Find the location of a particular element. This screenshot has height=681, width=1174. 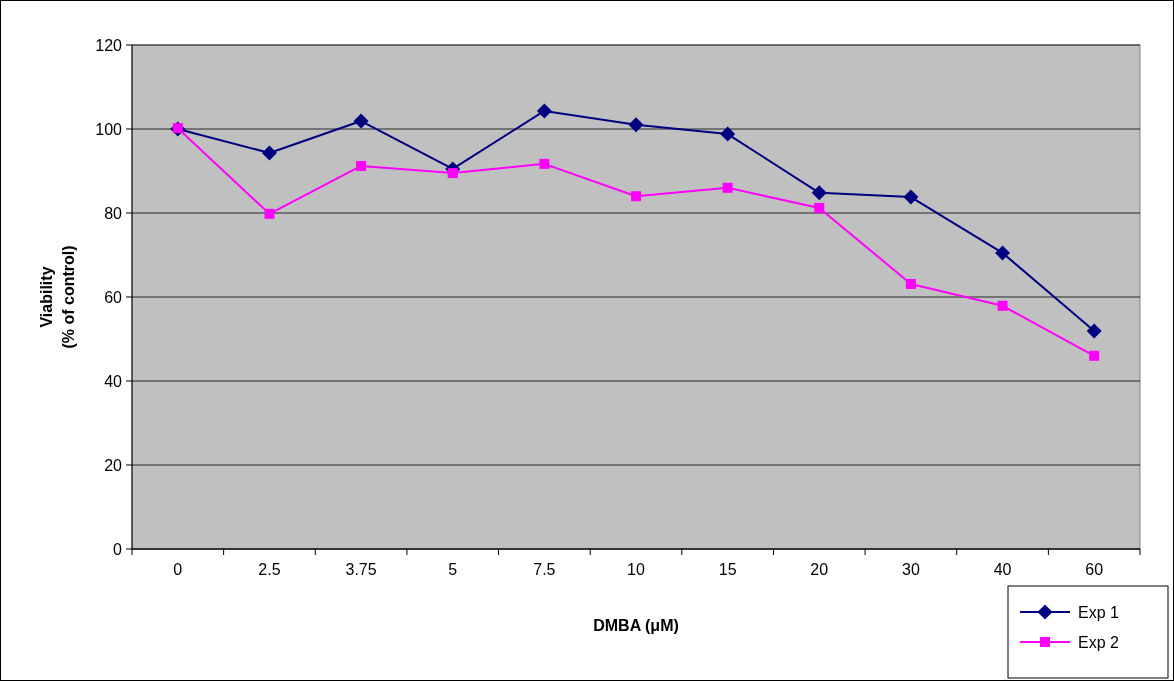

x-tick-label: 3.75 is located at coordinates (361, 569).